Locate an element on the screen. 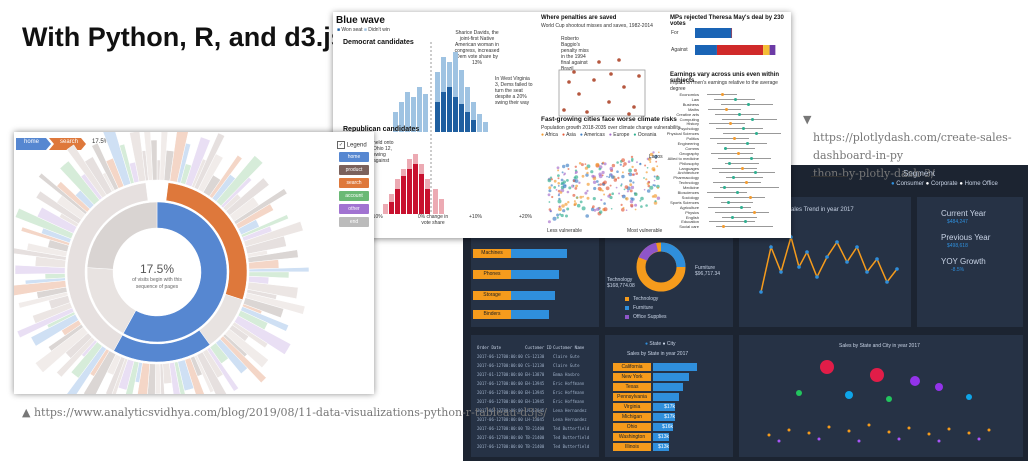 This screenshot has width=1033, height=470. climate-legend-item: ● Americas is located at coordinates (592, 135).